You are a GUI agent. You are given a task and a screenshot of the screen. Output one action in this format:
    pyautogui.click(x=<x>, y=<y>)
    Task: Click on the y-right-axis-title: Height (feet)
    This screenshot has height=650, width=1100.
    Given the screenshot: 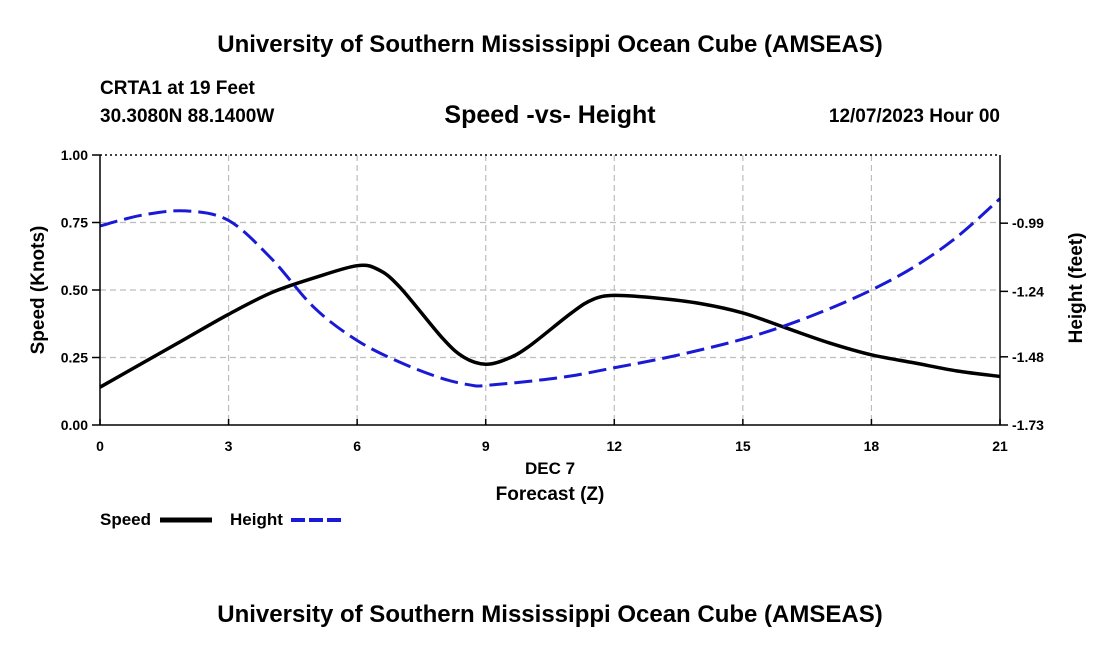 What is the action you would take?
    pyautogui.click(x=1076, y=288)
    